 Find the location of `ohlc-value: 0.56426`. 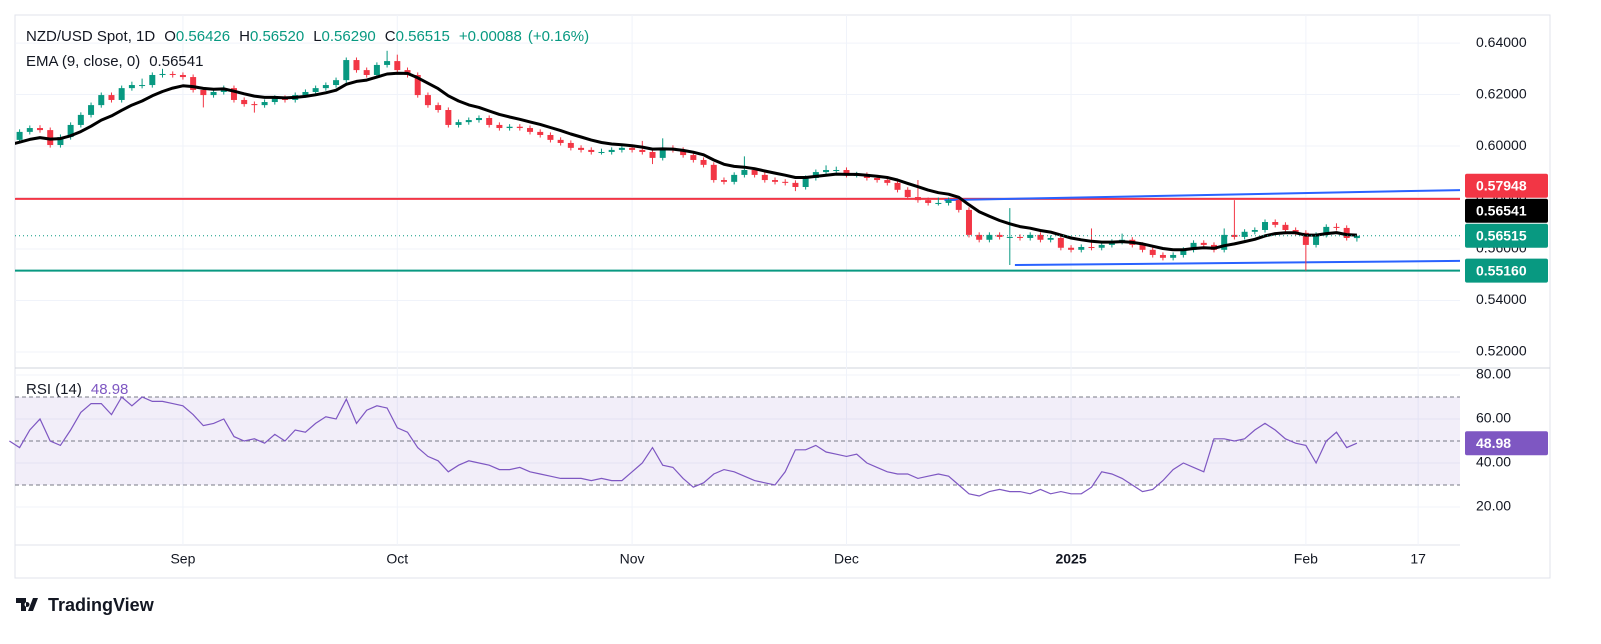

ohlc-value: 0.56426 is located at coordinates (203, 36).